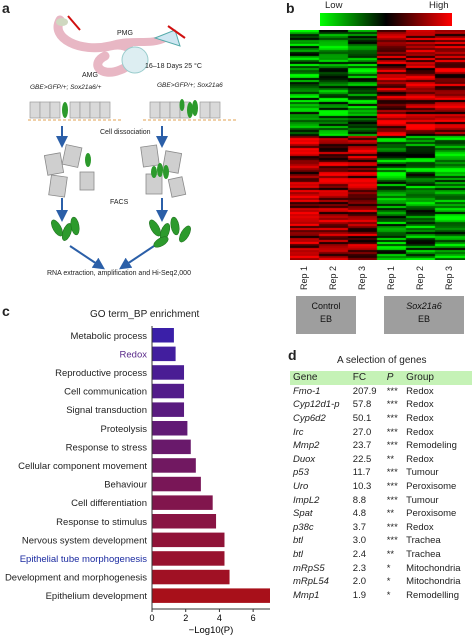 The width and height of the screenshot is (474, 640). I want to click on table-cell: 3.7, so click(359, 527).